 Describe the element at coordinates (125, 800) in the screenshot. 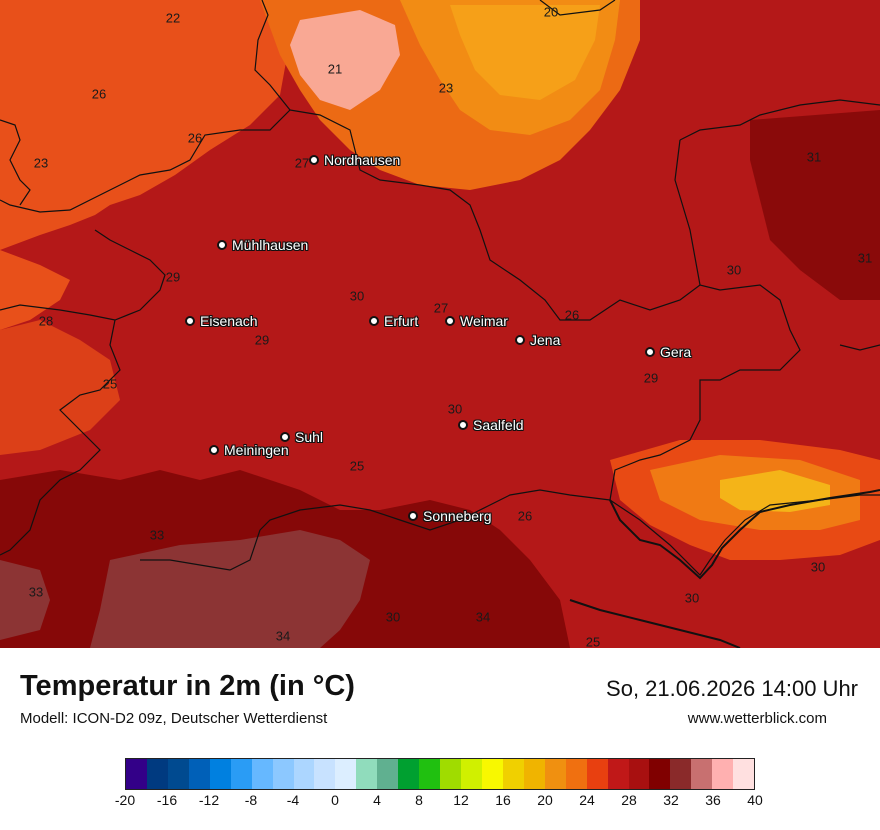

I see `legend-tick: -20` at that location.